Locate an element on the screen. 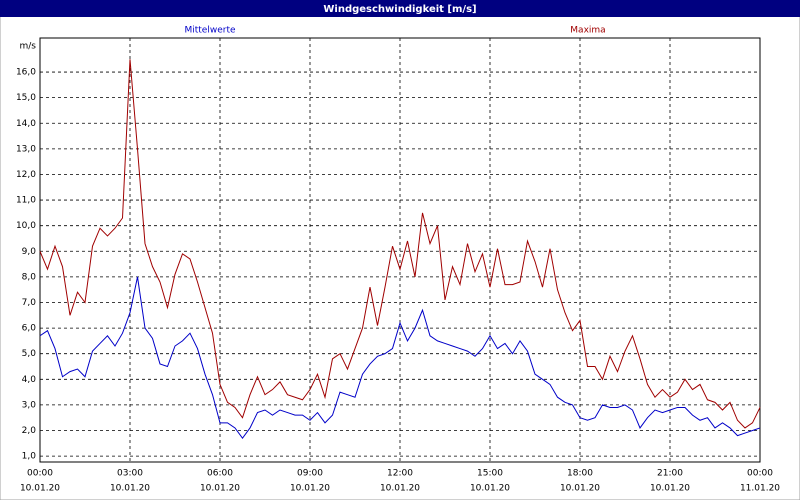 This screenshot has height=500, width=800. legend-label: Maxima is located at coordinates (587, 31).